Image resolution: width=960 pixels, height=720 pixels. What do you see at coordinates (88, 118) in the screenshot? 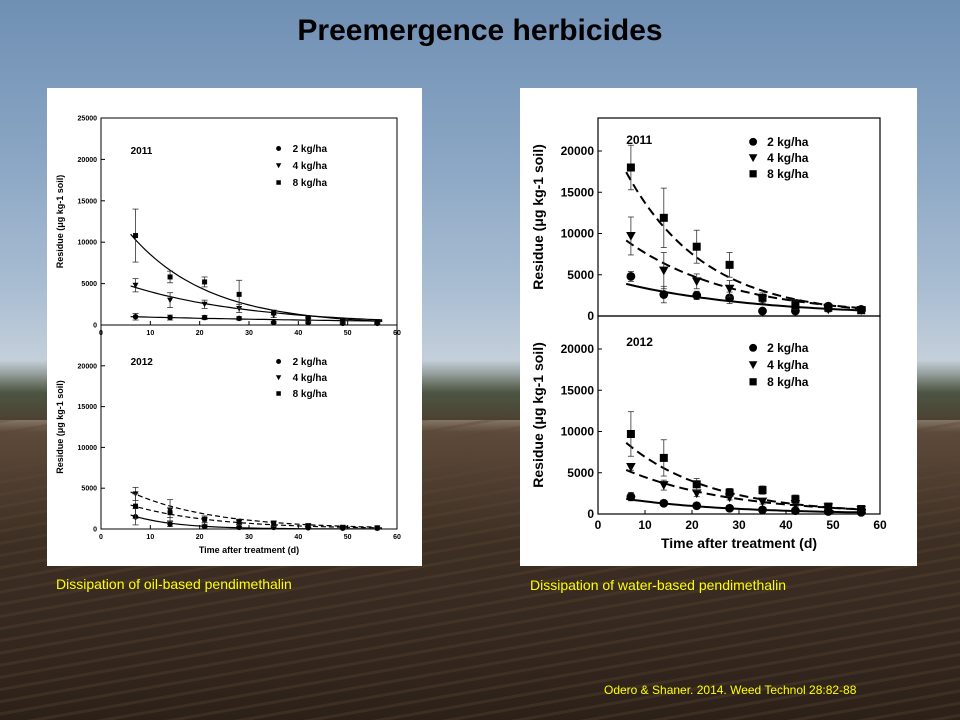
I see `y-tick-label: 25000` at bounding box center [88, 118].